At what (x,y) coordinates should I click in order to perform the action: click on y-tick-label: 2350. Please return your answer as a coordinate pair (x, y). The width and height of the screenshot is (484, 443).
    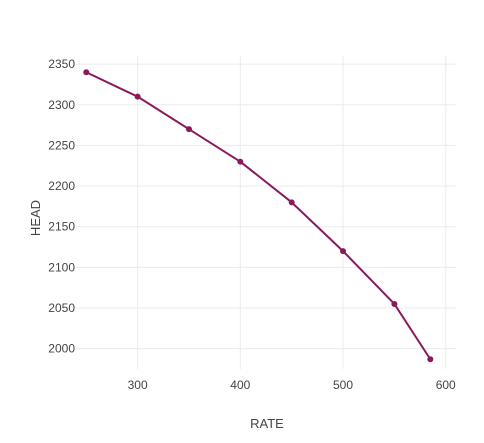
    Looking at the image, I should click on (61, 64).